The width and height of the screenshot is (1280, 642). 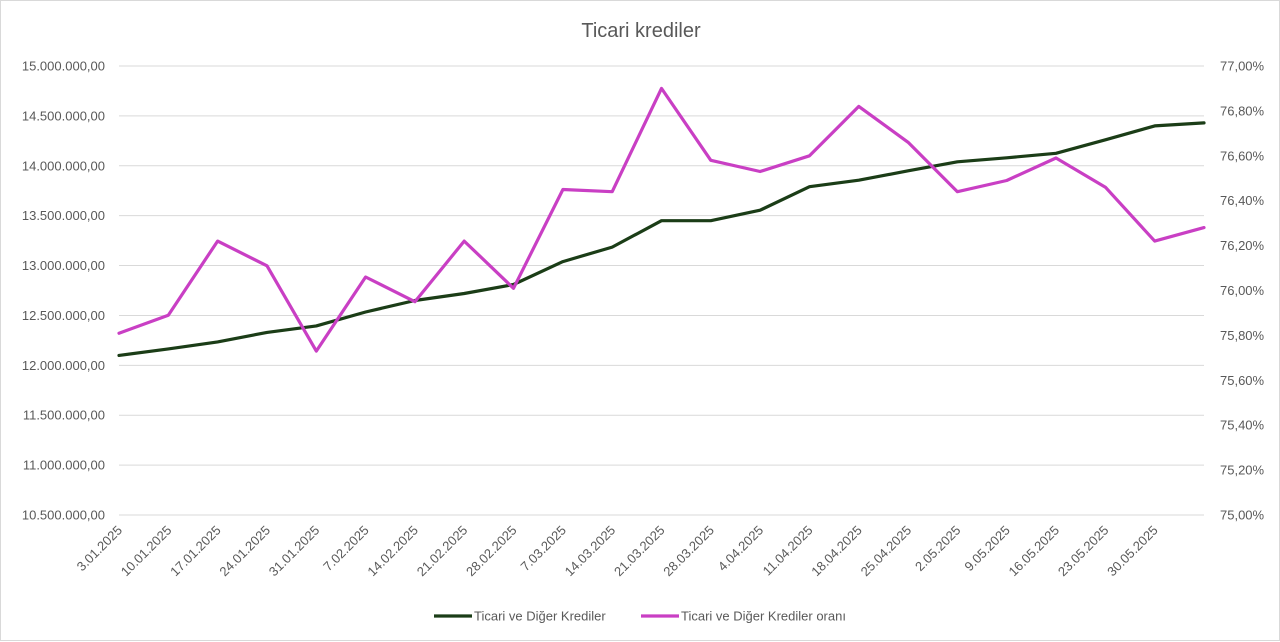 I want to click on left-tick-label: 13.000.000,00, so click(x=63, y=265).